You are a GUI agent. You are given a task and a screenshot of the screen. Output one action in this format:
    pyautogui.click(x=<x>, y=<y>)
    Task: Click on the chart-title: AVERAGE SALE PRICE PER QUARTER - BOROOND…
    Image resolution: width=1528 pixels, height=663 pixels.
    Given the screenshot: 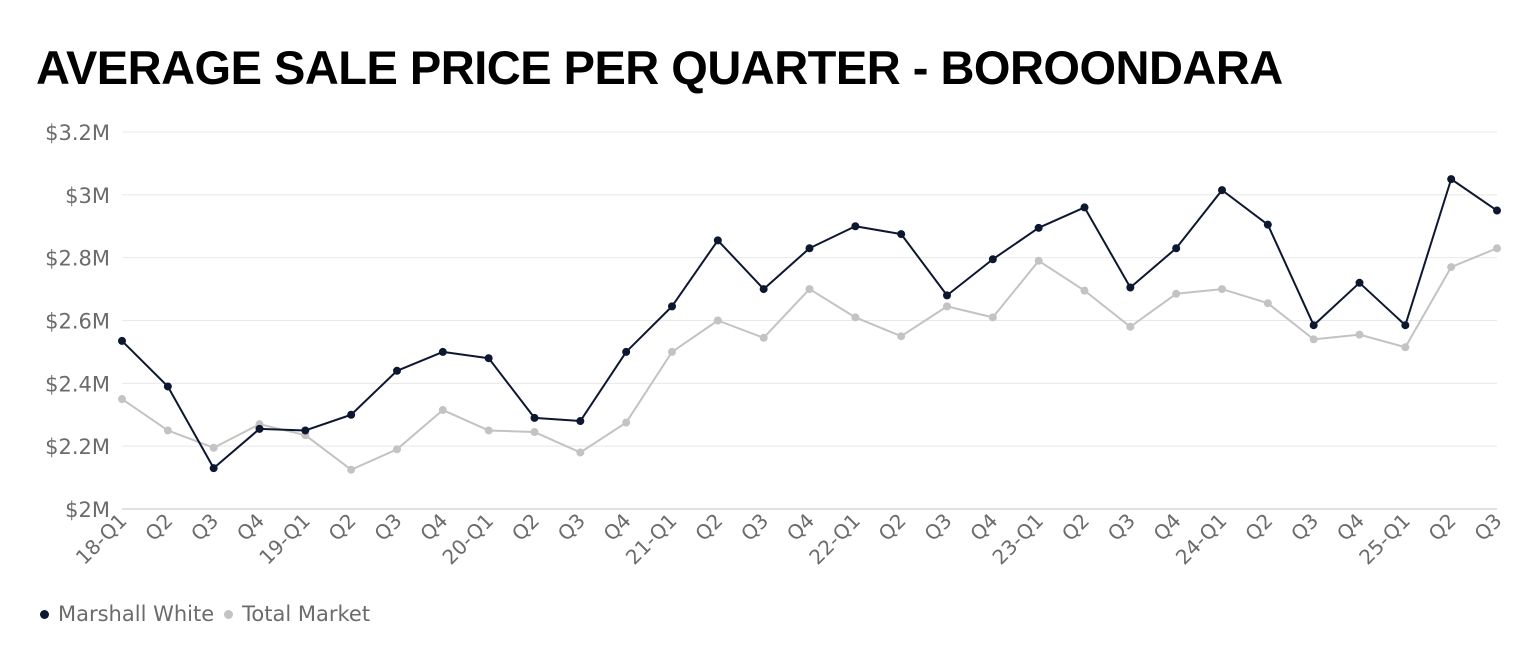 What is the action you would take?
    pyautogui.click(x=659, y=67)
    